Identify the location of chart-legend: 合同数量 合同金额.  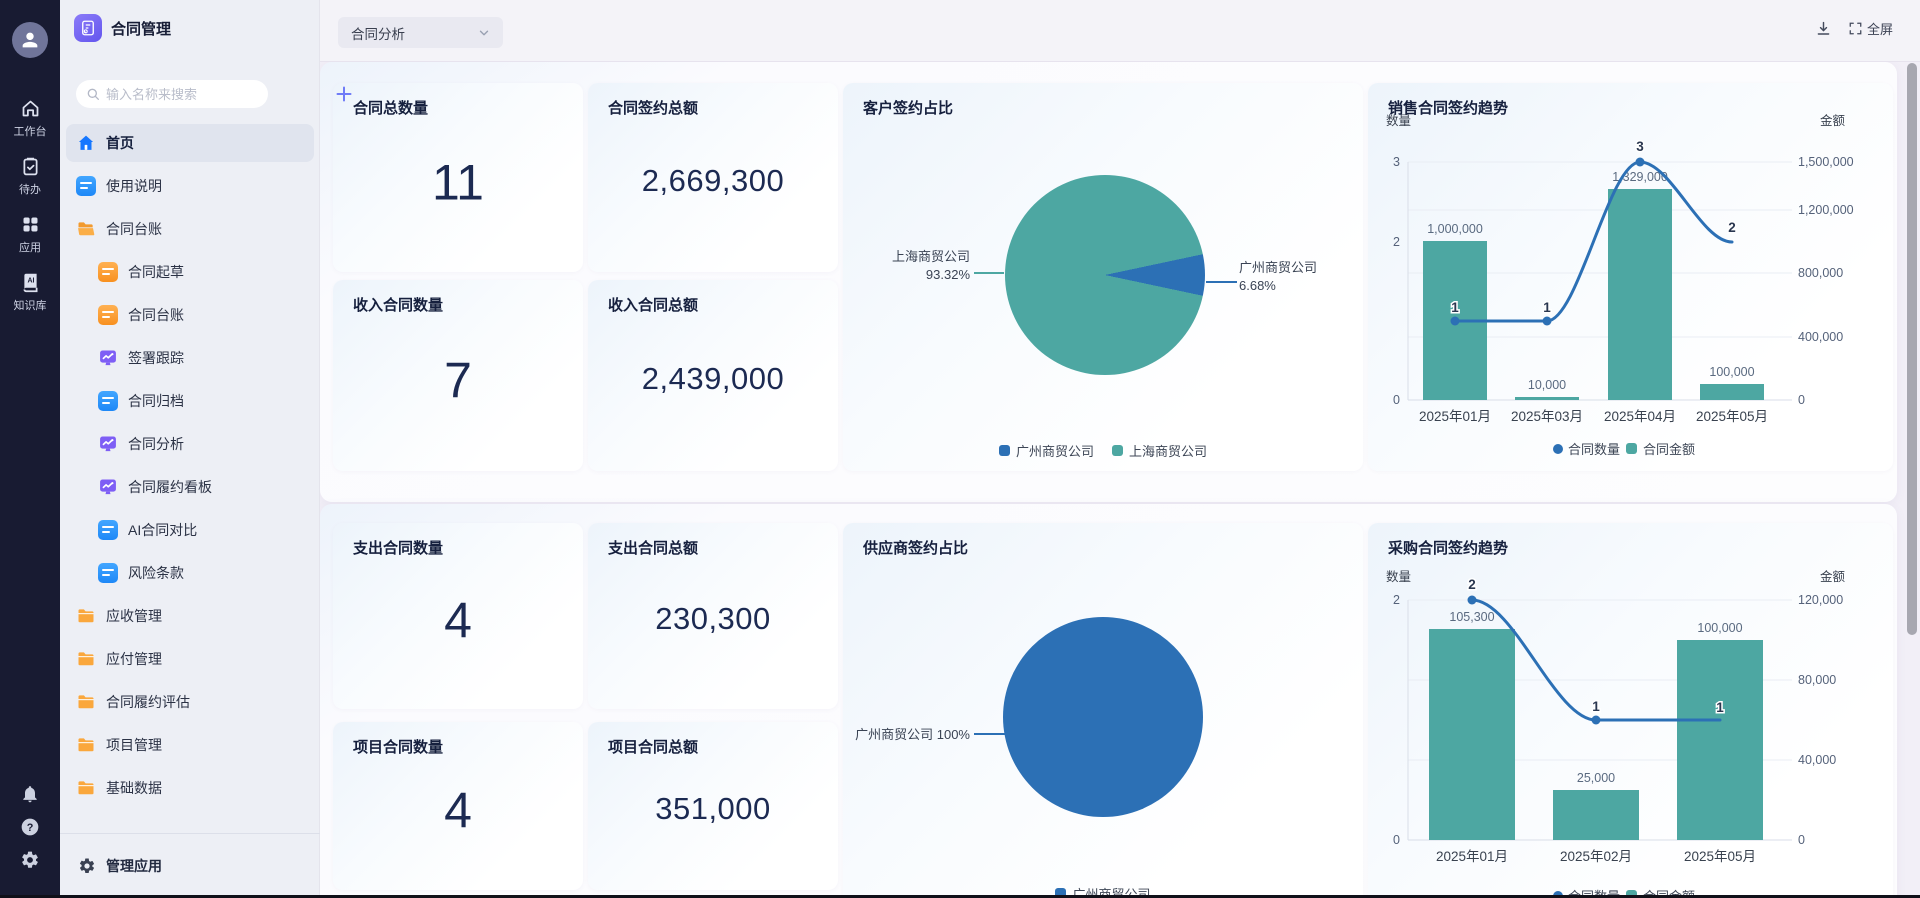
(1624, 449).